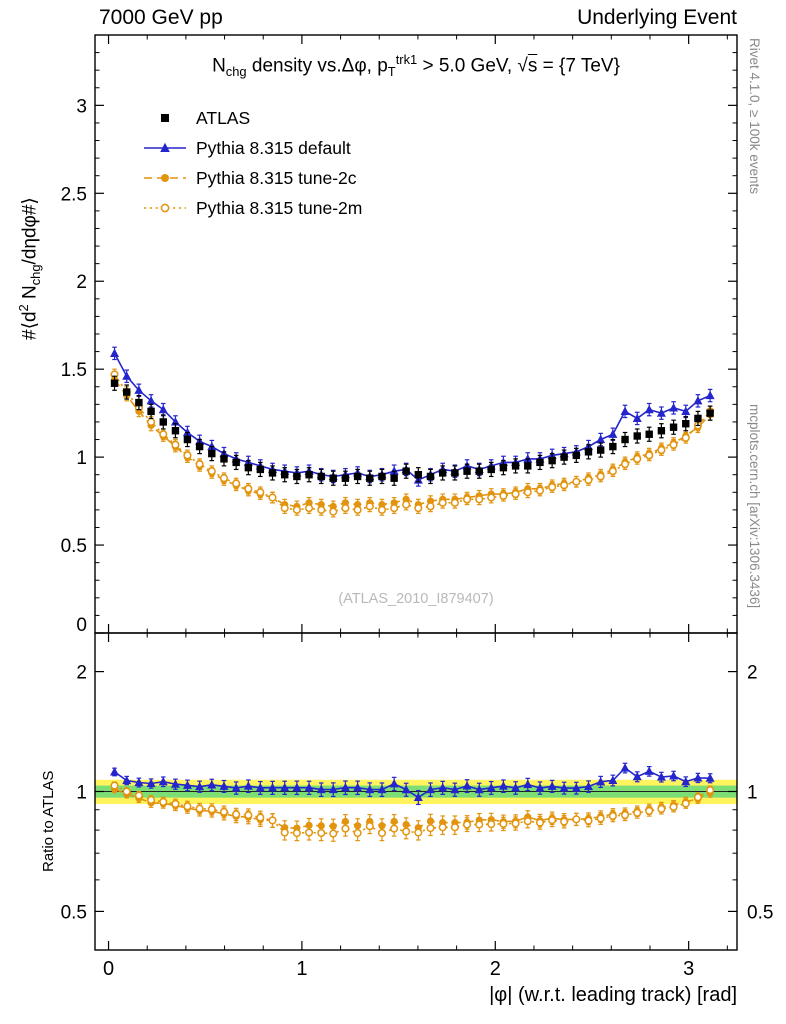  What do you see at coordinates (252, 118) in the screenshot?
I see `legend-item-atlas: ATLAS` at bounding box center [252, 118].